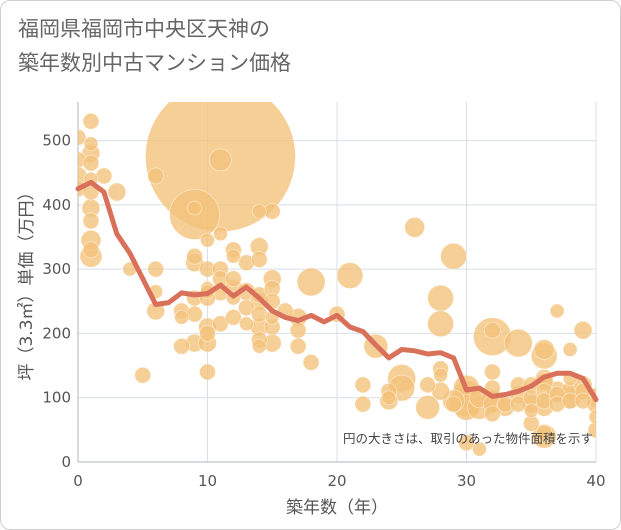 The height and width of the screenshot is (530, 621). I want to click on y-tick-label: 200, so click(56, 333).